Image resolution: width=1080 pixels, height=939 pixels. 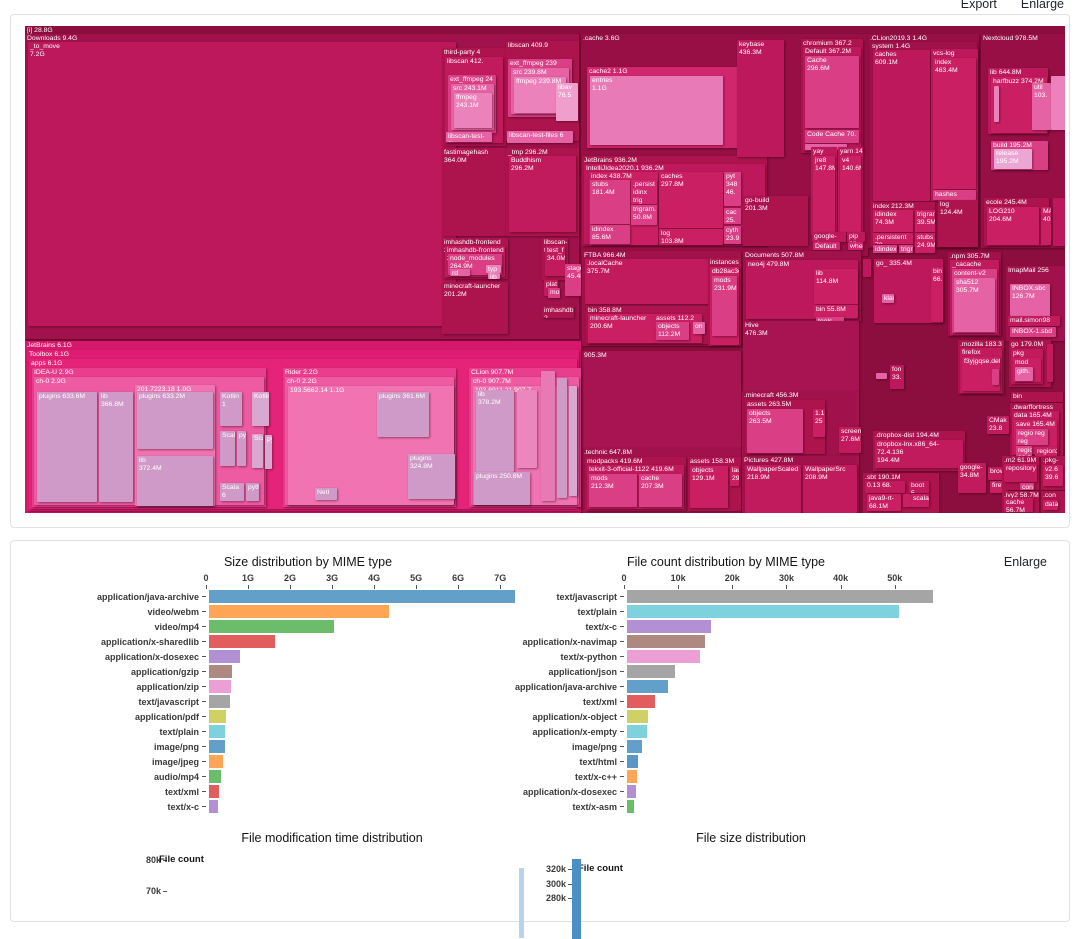 What do you see at coordinates (634, 746) in the screenshot?
I see `bar-image-png` at bounding box center [634, 746].